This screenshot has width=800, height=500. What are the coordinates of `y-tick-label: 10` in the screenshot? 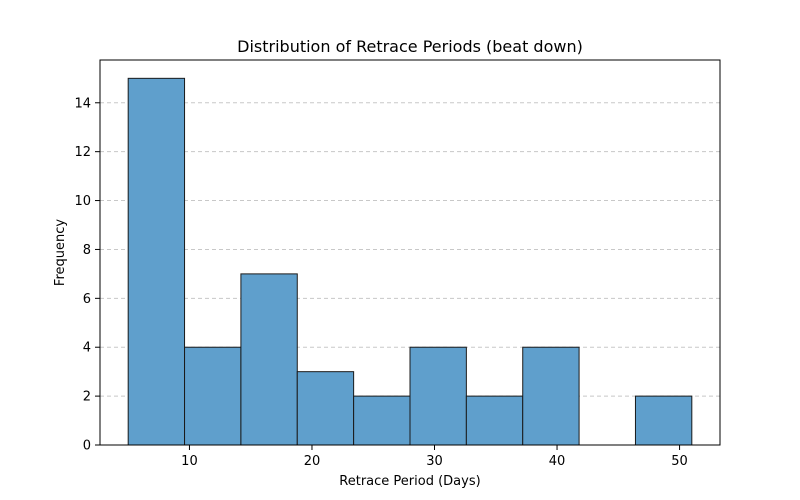 It's located at (82, 201).